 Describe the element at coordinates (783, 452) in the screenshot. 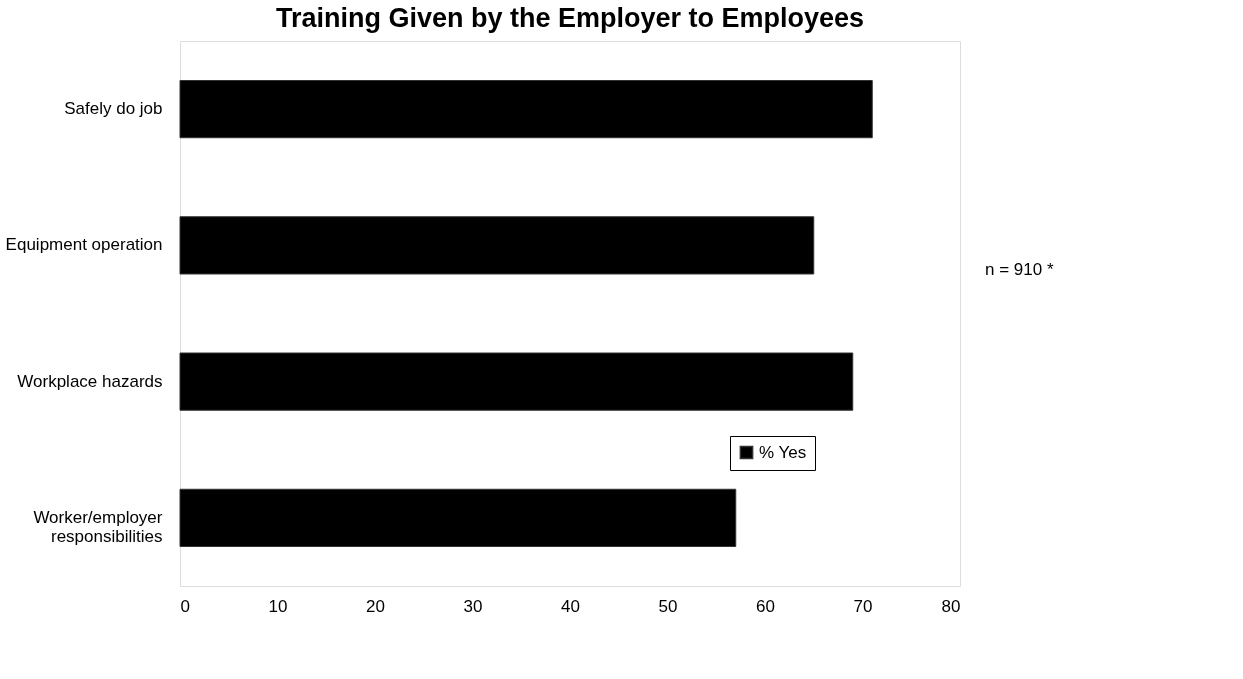

I see `legend-label: % Yes` at that location.